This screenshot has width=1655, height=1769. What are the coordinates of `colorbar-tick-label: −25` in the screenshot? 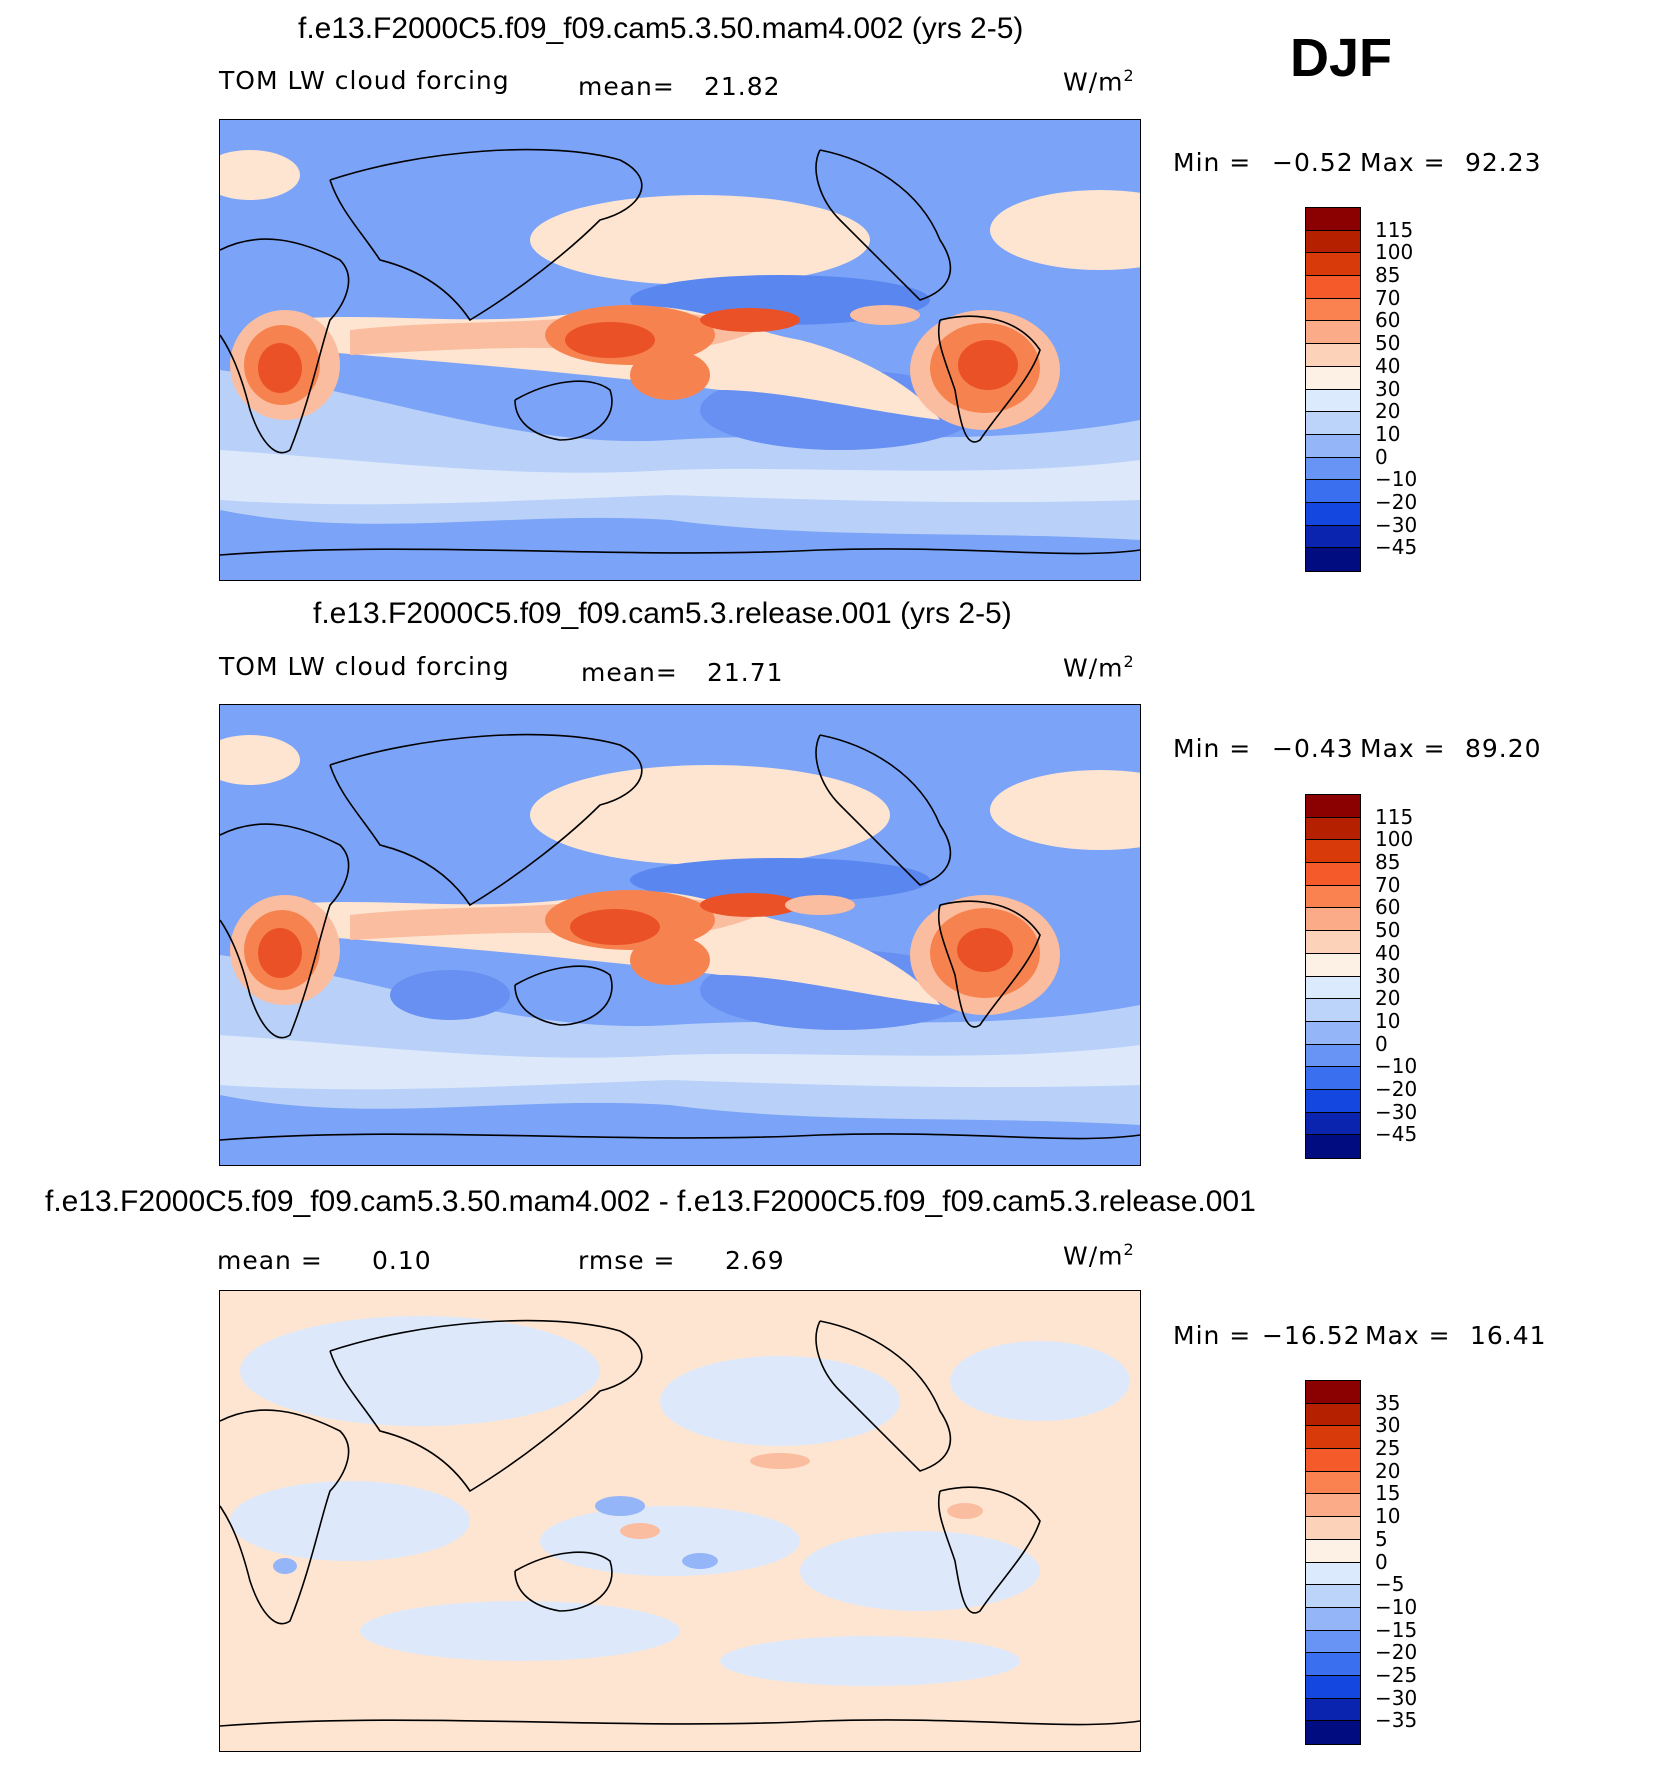 It's located at (1396, 1674).